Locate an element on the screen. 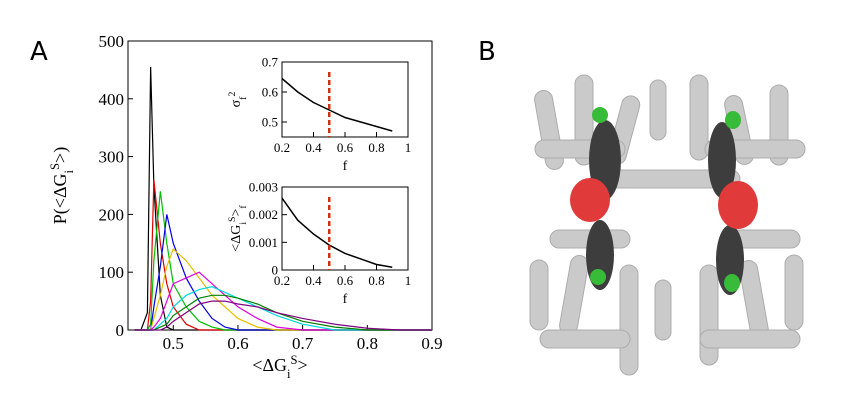 The image size is (858, 419). y-tick-label: 100 is located at coordinates (112, 272).